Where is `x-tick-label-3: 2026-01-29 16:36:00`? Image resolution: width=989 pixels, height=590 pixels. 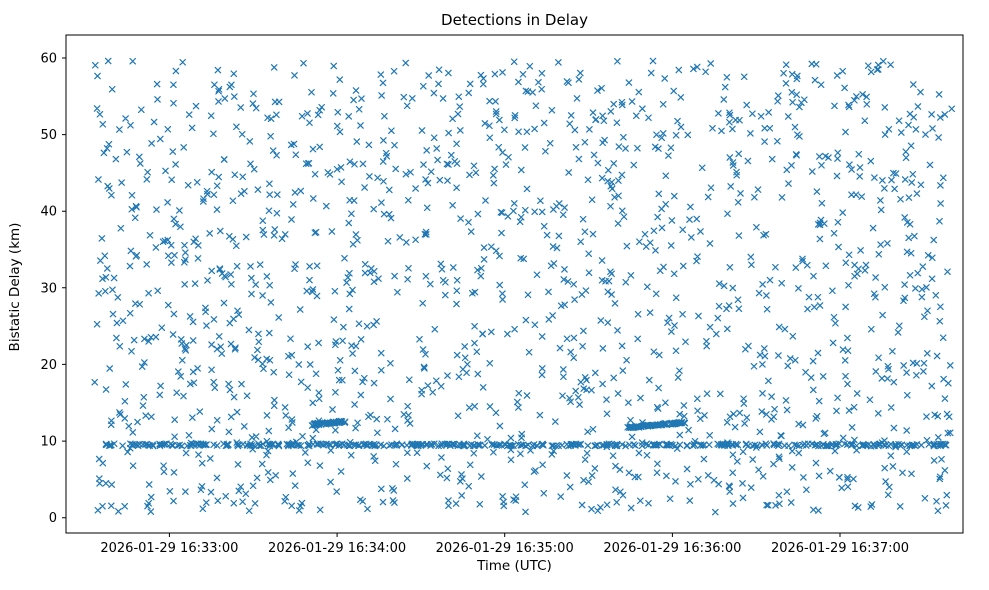 x-tick-label-3: 2026-01-29 16:36:00 is located at coordinates (672, 548).